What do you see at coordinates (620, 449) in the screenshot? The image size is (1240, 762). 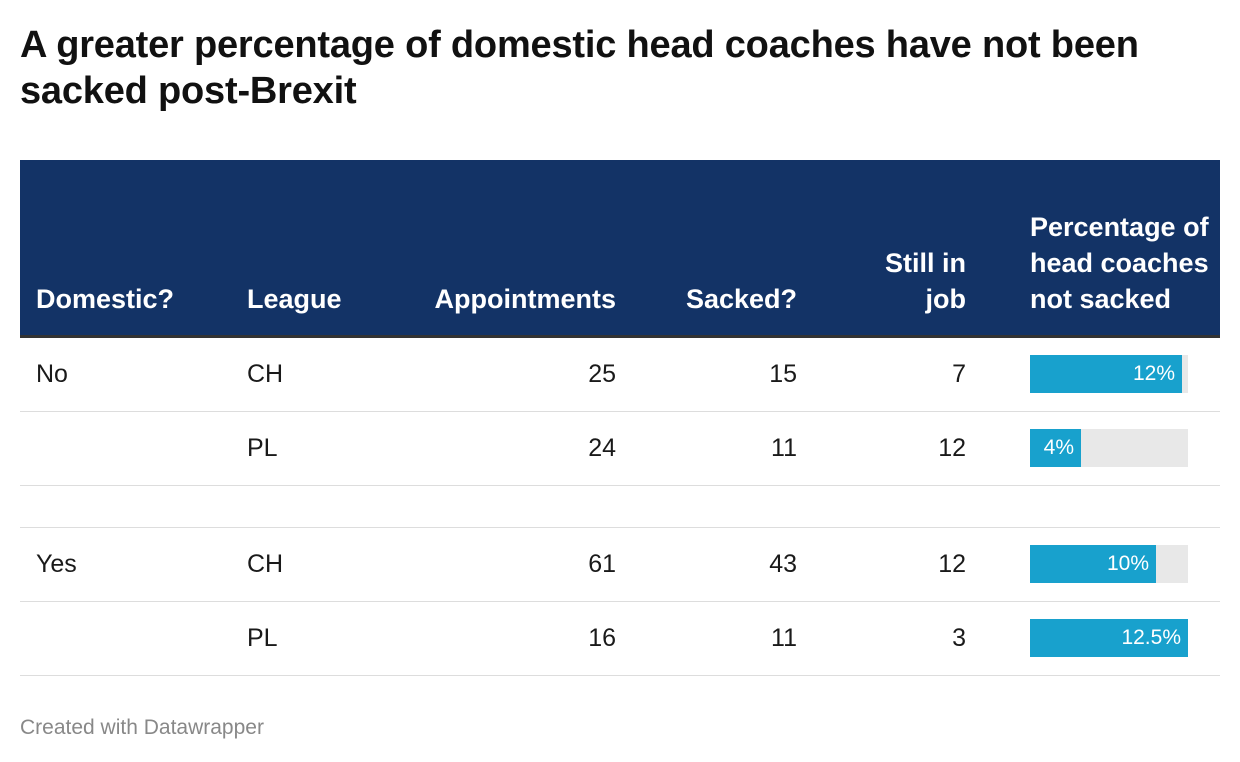 I see `table-row: PL 24 11 12 4%` at bounding box center [620, 449].